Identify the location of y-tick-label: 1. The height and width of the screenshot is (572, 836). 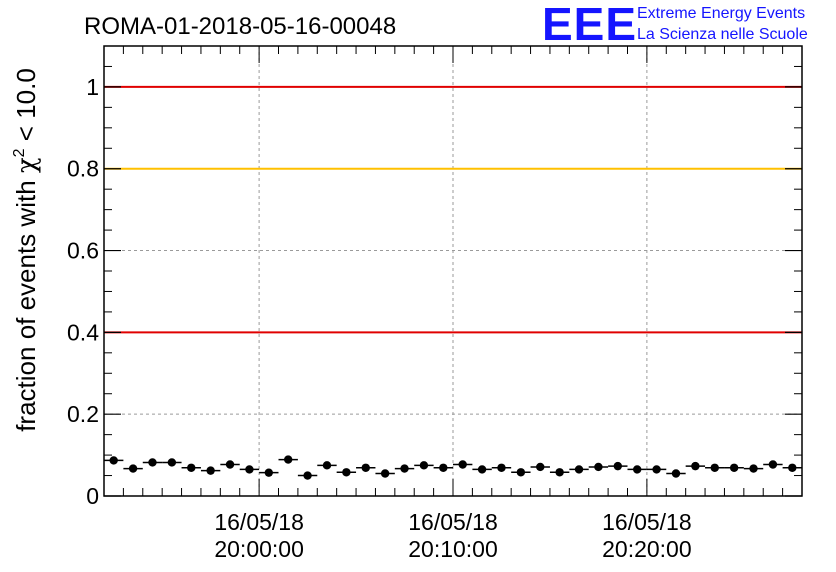
(92, 87).